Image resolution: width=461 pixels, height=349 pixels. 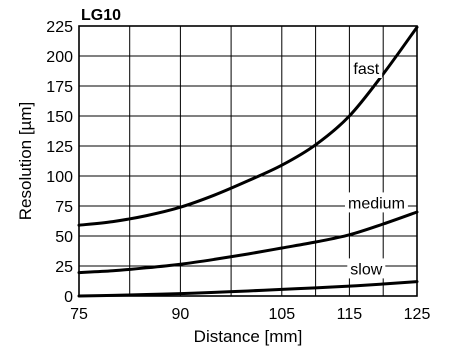 I want to click on y-tick-label-6: 150, so click(x=59, y=117).